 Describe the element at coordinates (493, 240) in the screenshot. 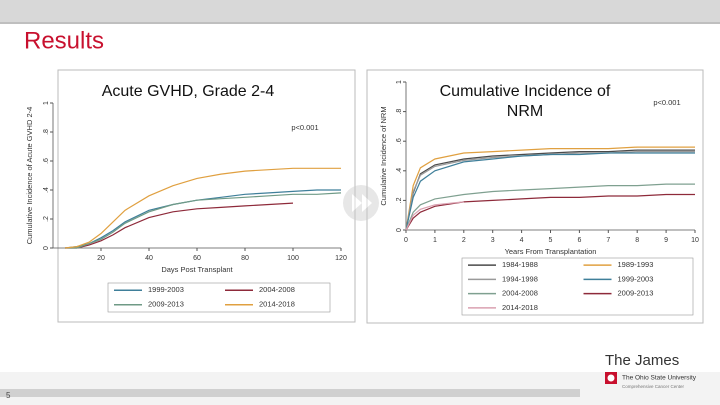

I see `x-tick-label: 3` at that location.